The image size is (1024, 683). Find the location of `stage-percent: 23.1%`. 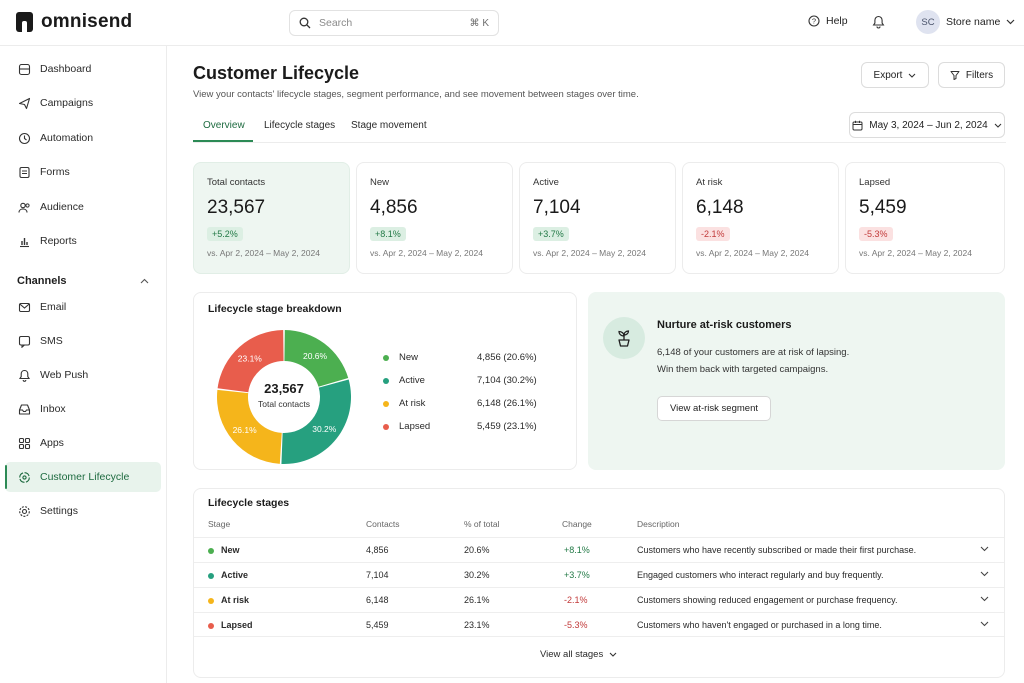

stage-percent: 23.1% is located at coordinates (477, 625).